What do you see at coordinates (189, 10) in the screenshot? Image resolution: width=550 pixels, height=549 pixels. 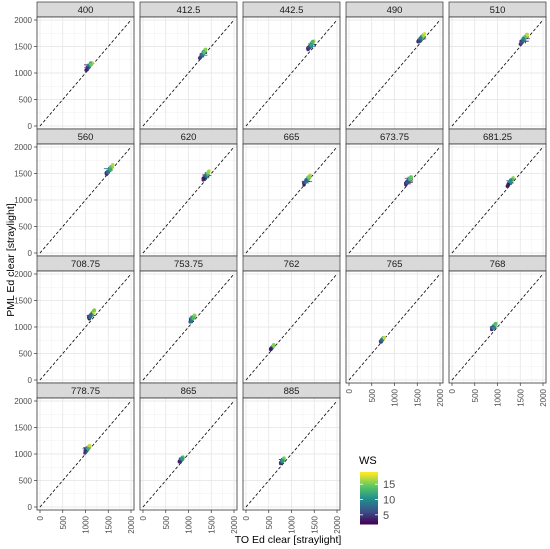 I see `facet-strip-label: 412.5` at bounding box center [189, 10].